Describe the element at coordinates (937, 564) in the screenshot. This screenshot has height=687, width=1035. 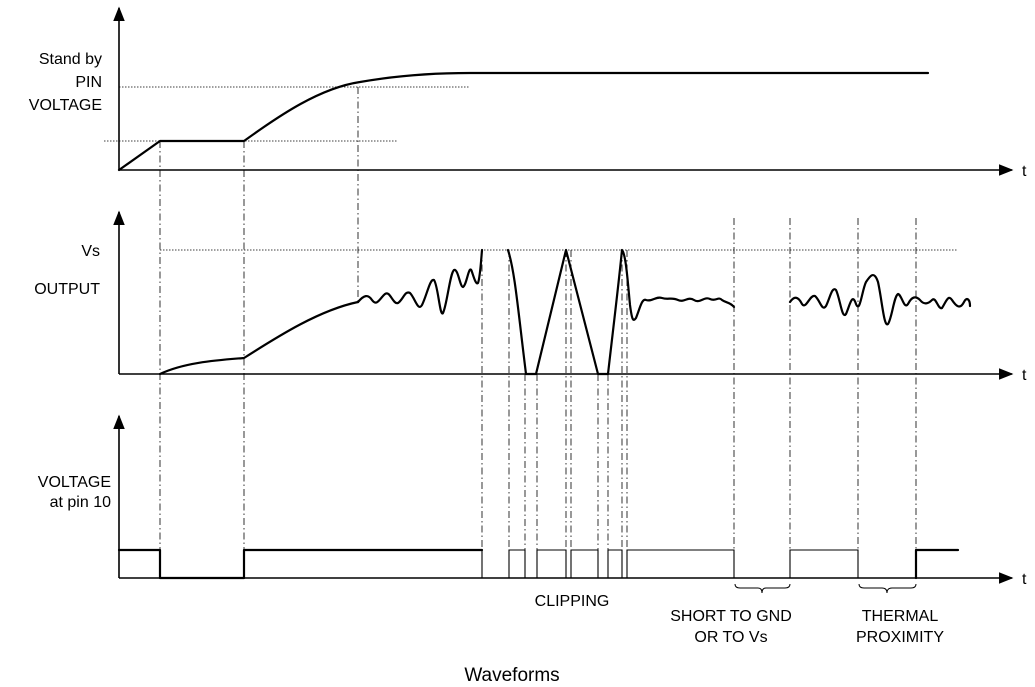
I see `pin10-level-late` at that location.